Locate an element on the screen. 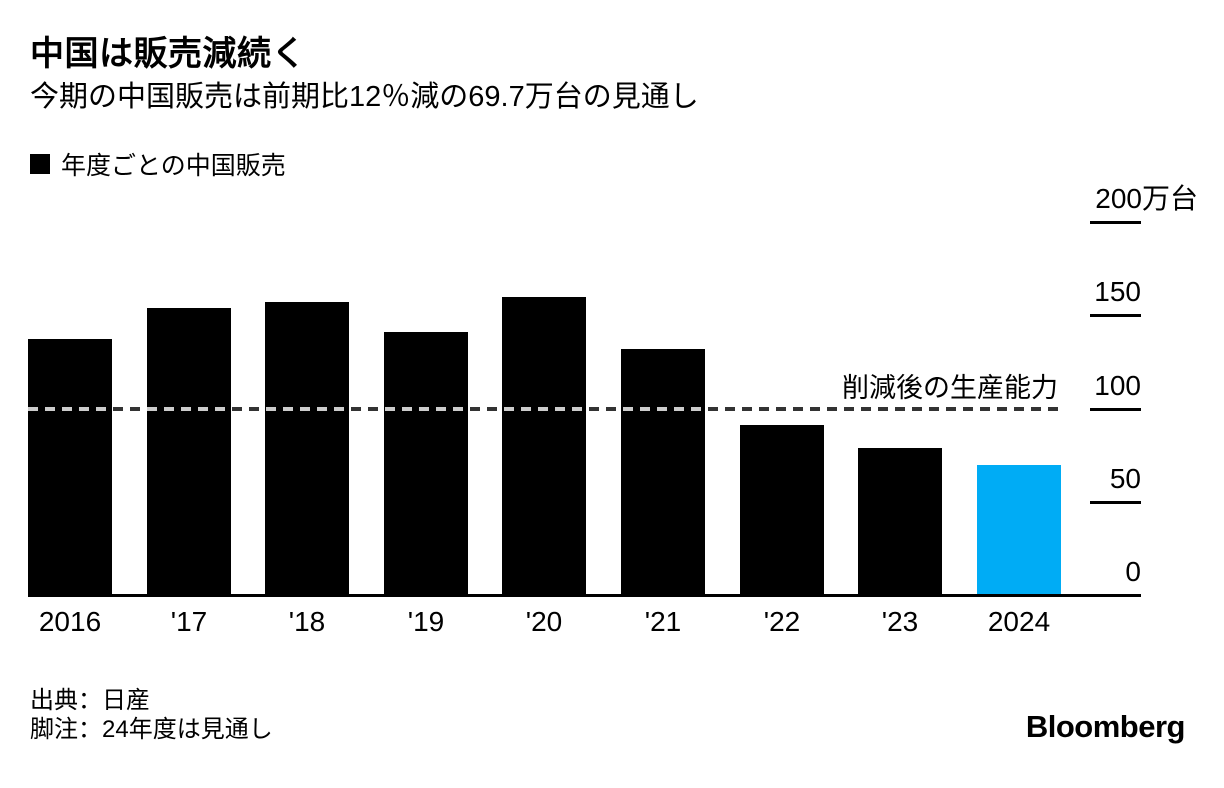  chart-legend: 年度ごとの中国販売 is located at coordinates (158, 164).